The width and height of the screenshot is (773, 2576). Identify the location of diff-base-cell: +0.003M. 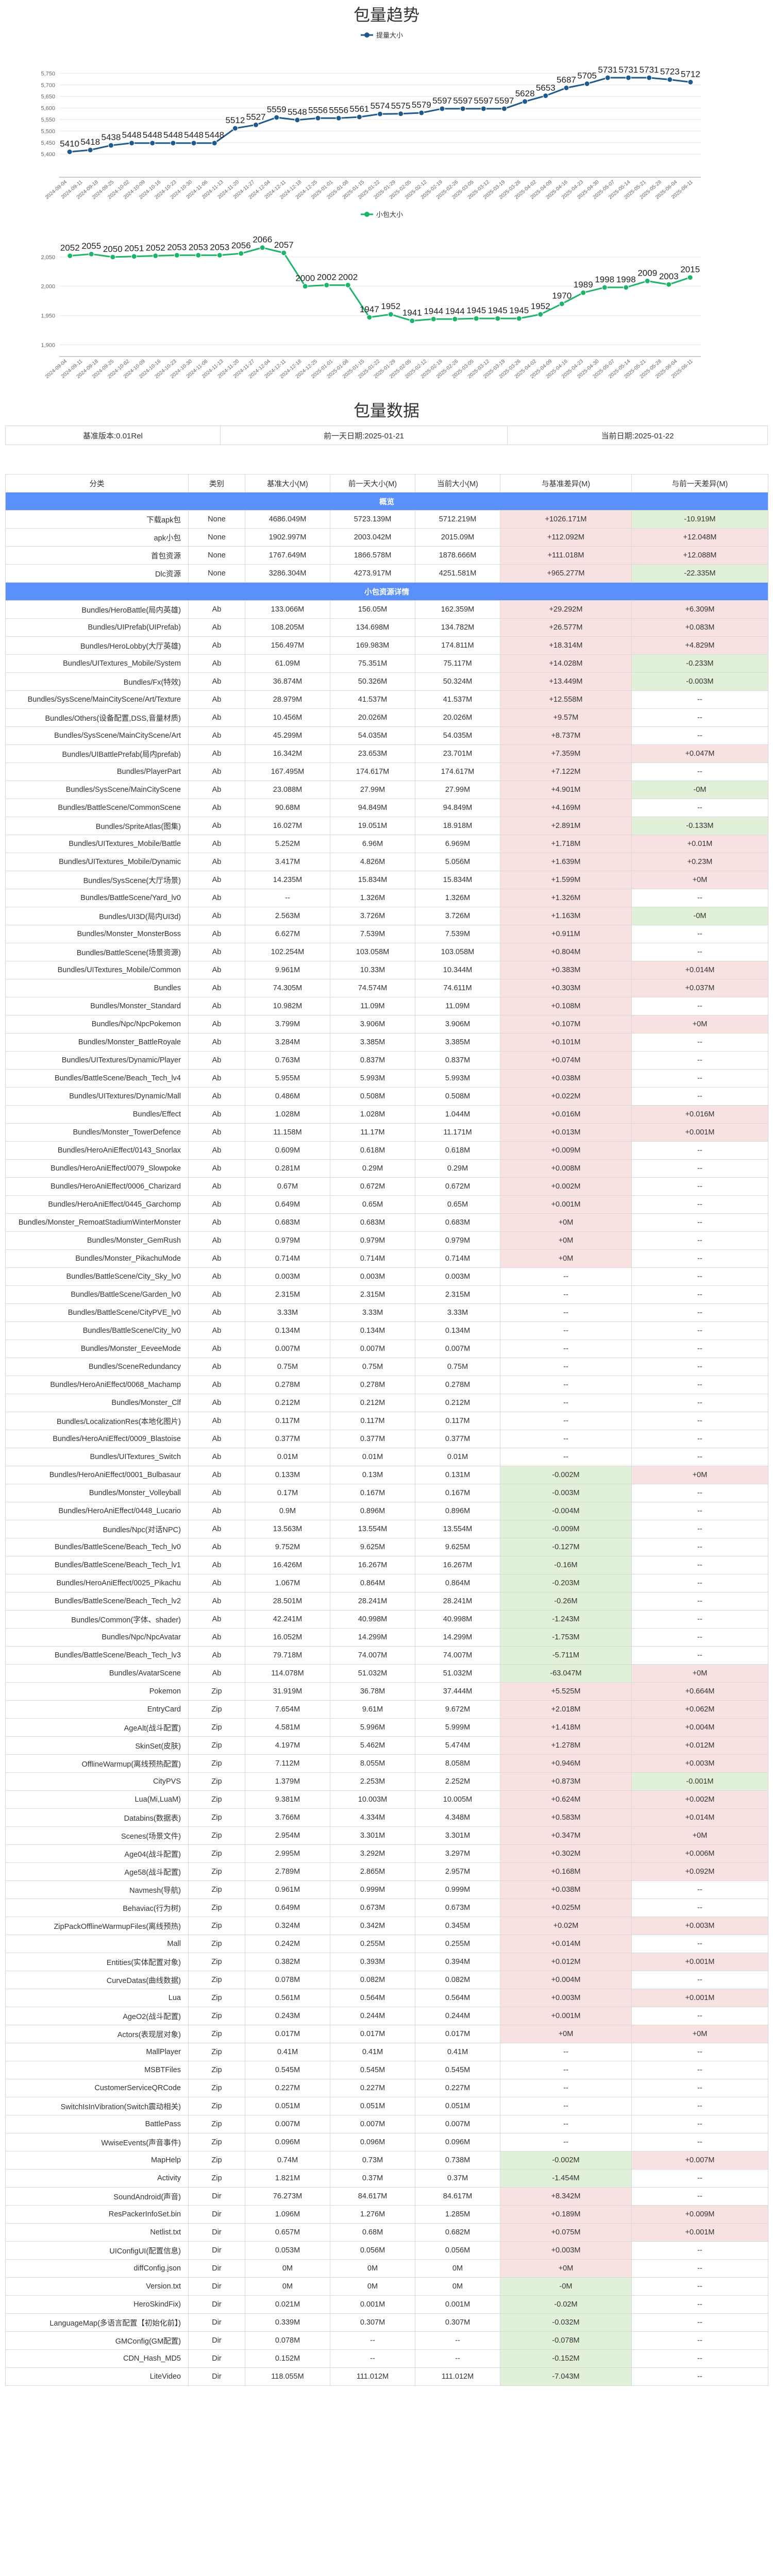
(566, 2250).